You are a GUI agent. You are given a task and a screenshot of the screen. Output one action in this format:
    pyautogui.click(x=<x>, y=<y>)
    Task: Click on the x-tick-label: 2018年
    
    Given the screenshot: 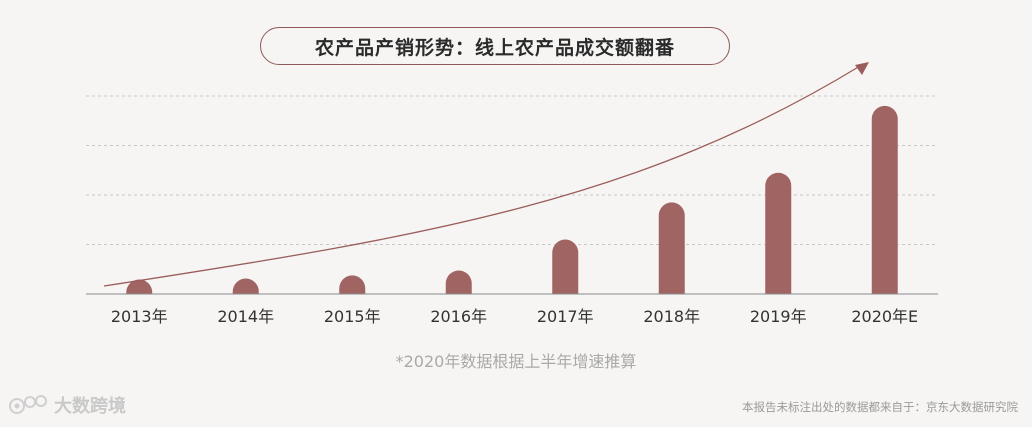 What is the action you would take?
    pyautogui.click(x=671, y=316)
    